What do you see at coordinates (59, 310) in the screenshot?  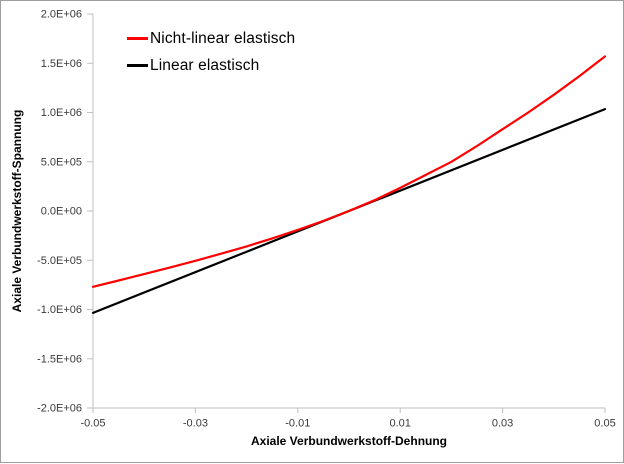 I see `y-tick-label: -1.0E+06` at bounding box center [59, 310].